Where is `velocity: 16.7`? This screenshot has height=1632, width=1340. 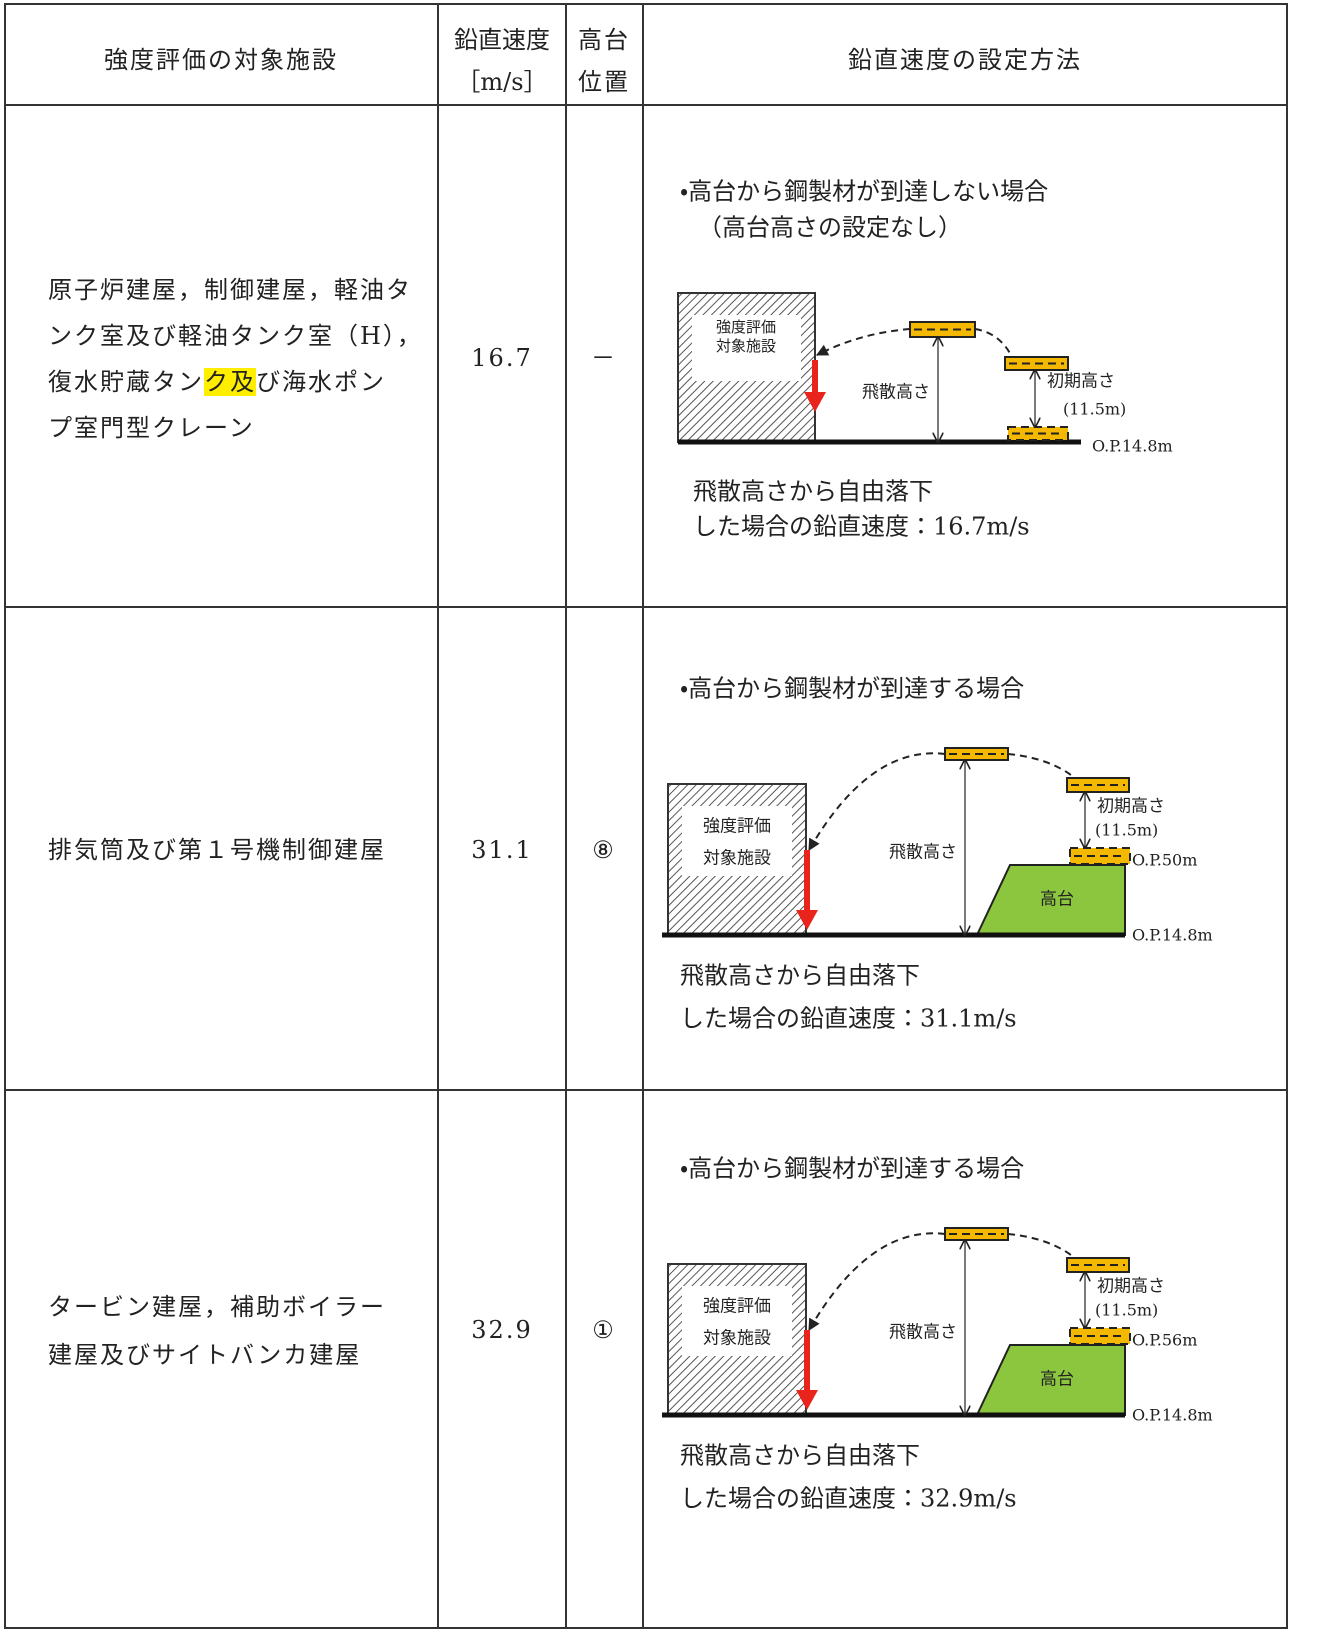
velocity: 16.7 is located at coordinates (502, 358).